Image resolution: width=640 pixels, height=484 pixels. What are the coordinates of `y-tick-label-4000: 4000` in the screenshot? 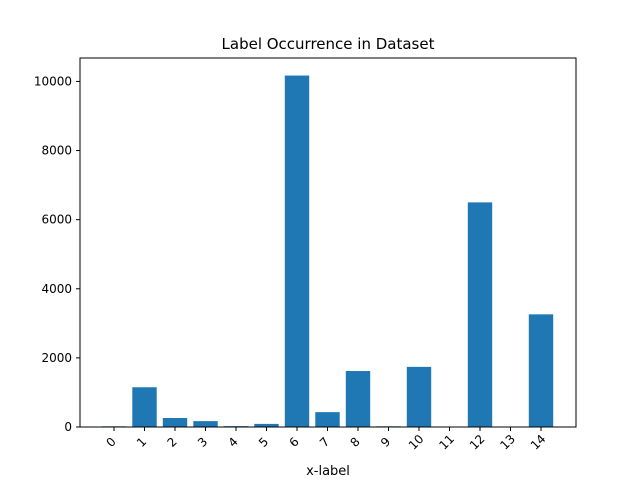 It's located at (56, 289).